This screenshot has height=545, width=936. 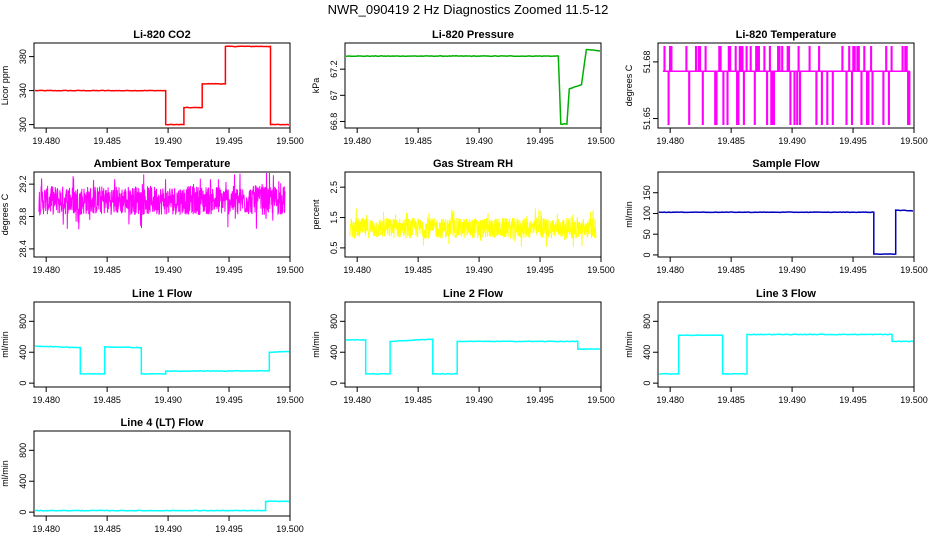 I want to click on chart-title: Li-820 CO2, so click(x=161, y=35).